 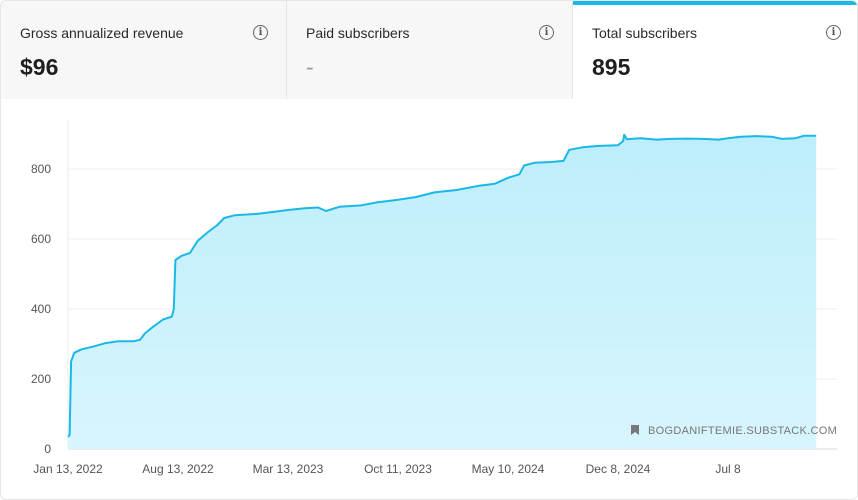 What do you see at coordinates (358, 33) in the screenshot?
I see `tab-label: Paid subscribers` at bounding box center [358, 33].